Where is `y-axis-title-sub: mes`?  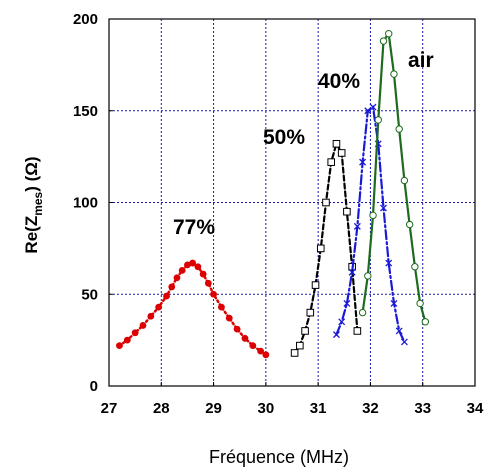
y-axis-title-sub: mes is located at coordinates (38, 203).